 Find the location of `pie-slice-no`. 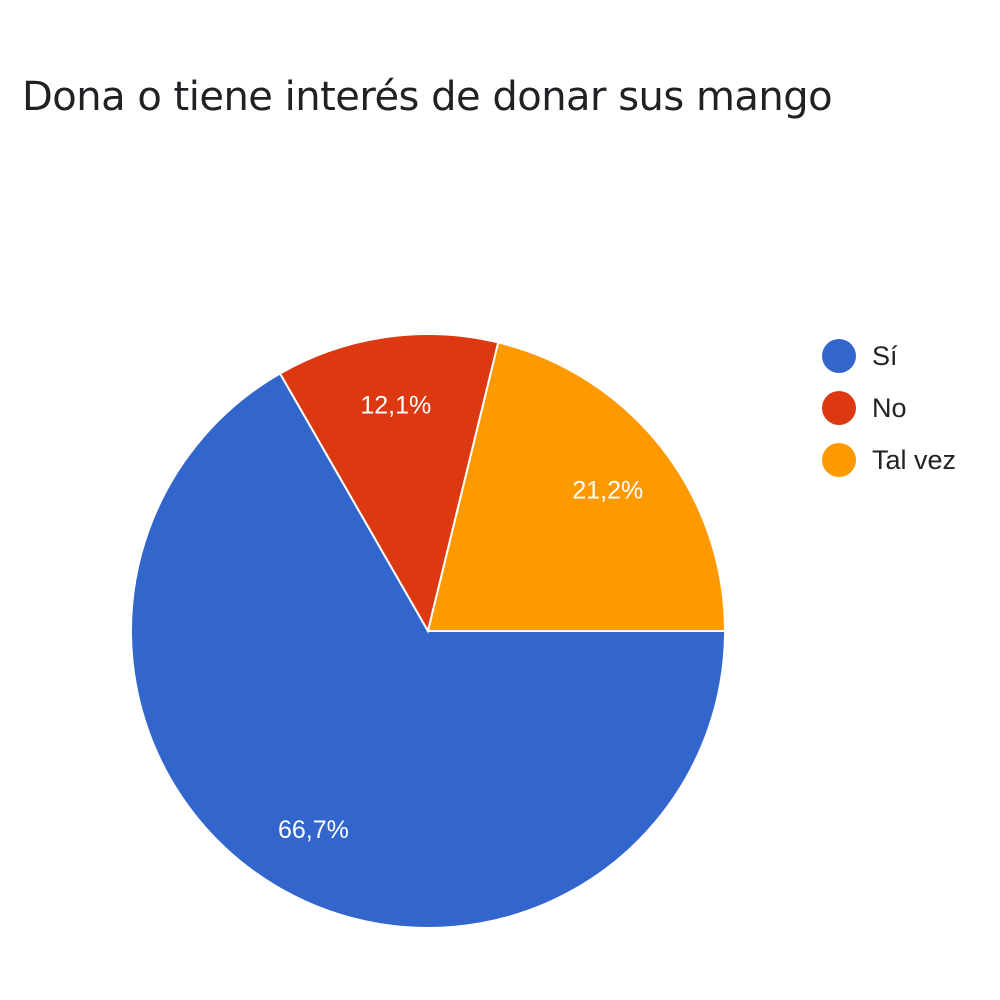

pie-slice-no is located at coordinates (389, 483).